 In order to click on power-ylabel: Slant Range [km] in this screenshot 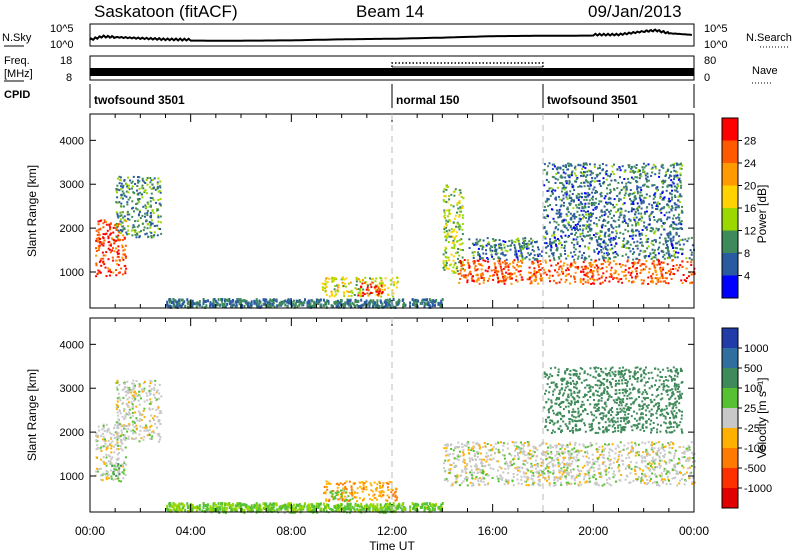, I will do `click(32, 211)`.